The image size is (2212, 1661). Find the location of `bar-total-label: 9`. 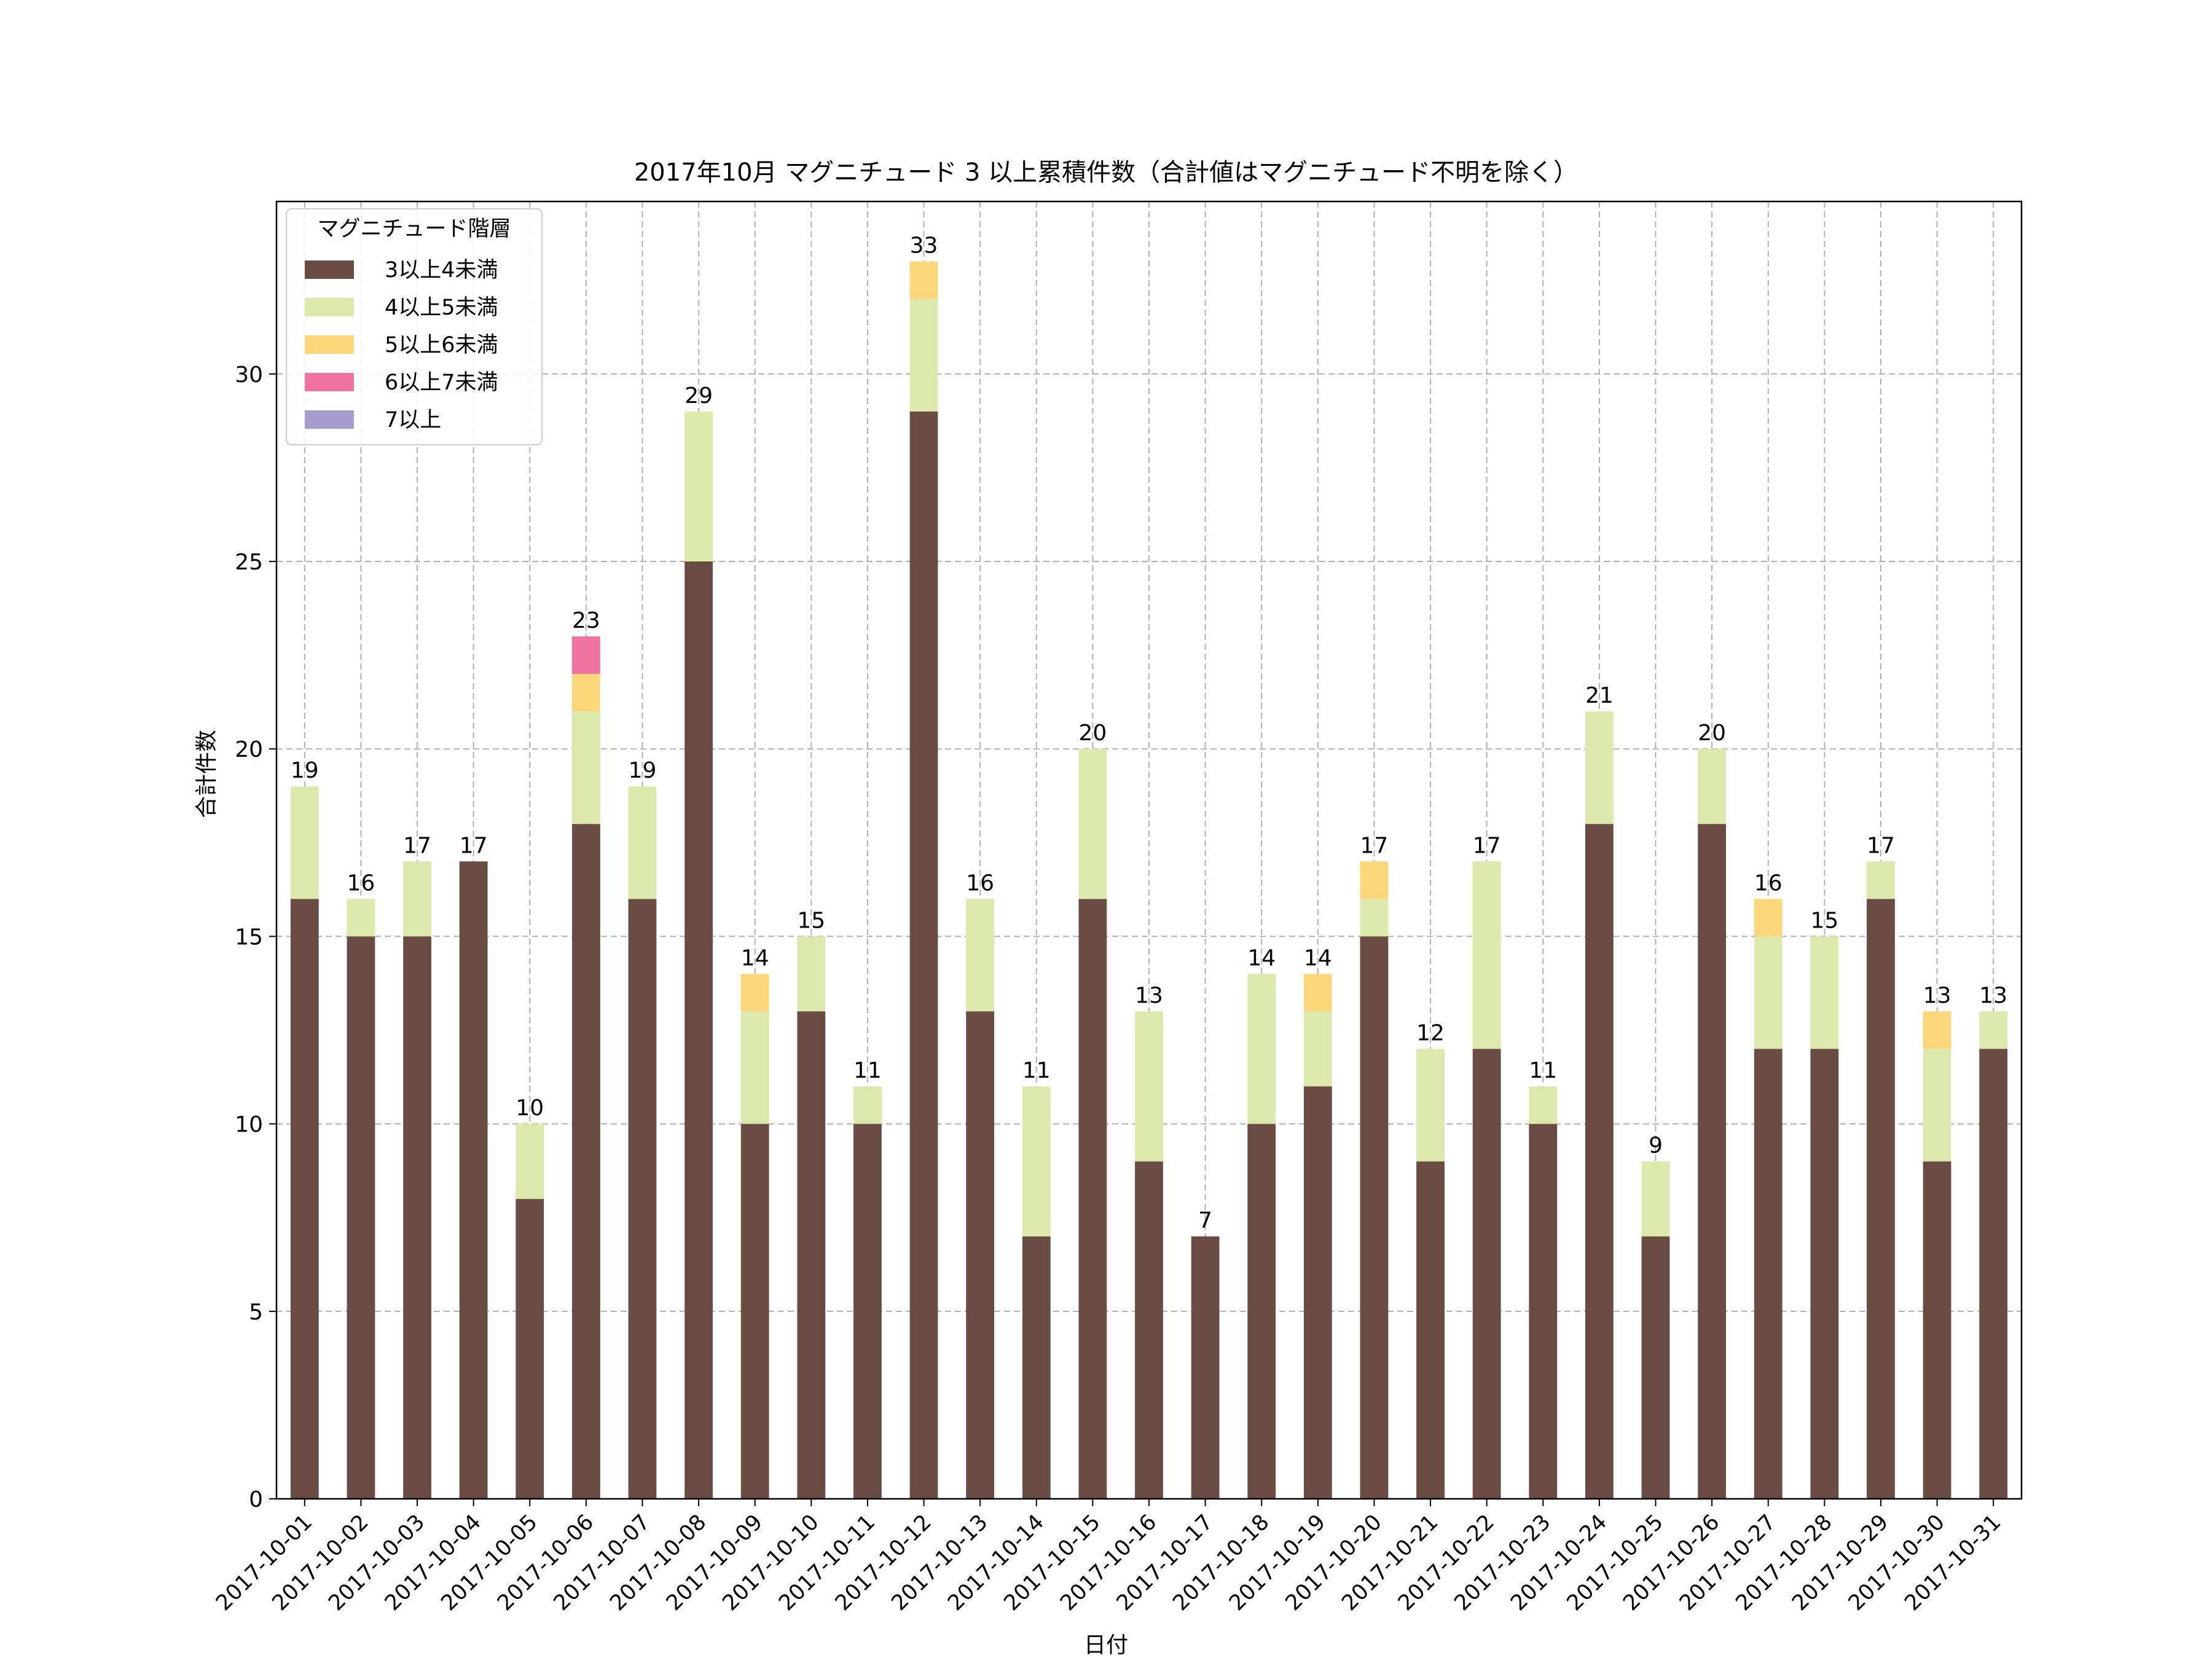

bar-total-label: 9 is located at coordinates (1656, 1146).